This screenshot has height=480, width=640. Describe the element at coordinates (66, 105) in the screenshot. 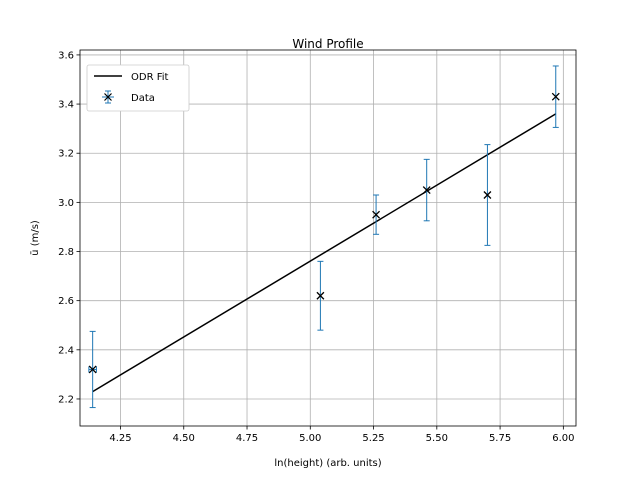

I see `y-tick-label: 3.4` at that location.